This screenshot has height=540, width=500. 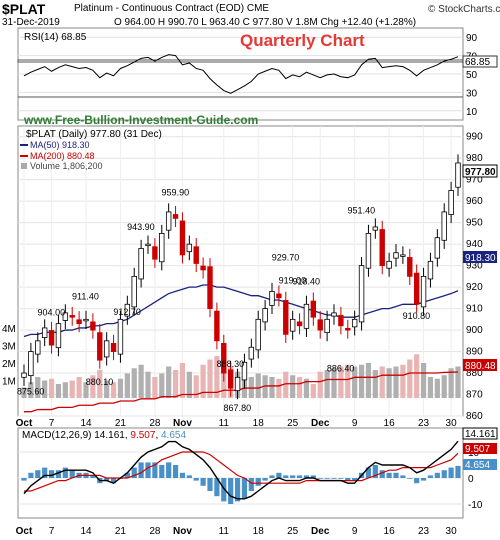 I want to click on price-annotation: 919.00, so click(x=293, y=280).